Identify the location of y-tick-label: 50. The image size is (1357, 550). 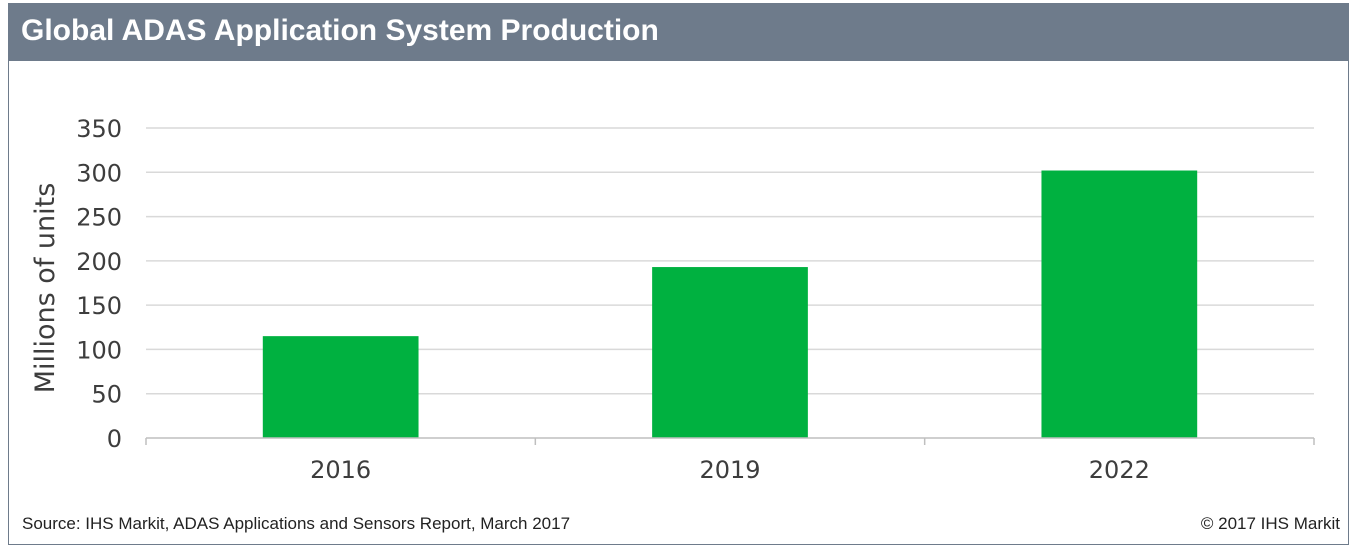
(106, 395).